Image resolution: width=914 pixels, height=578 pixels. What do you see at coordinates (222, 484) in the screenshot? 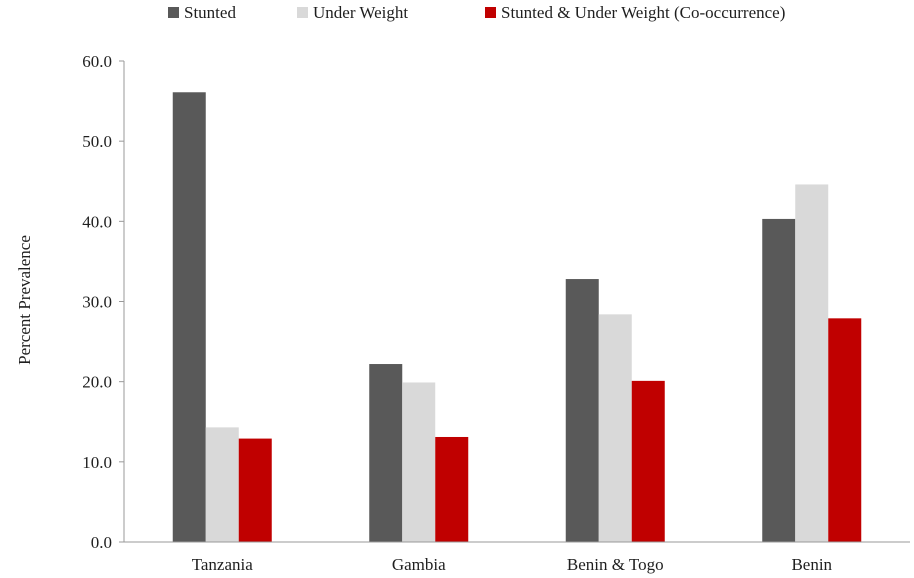
I see `bar-under-weight-tanzania` at bounding box center [222, 484].